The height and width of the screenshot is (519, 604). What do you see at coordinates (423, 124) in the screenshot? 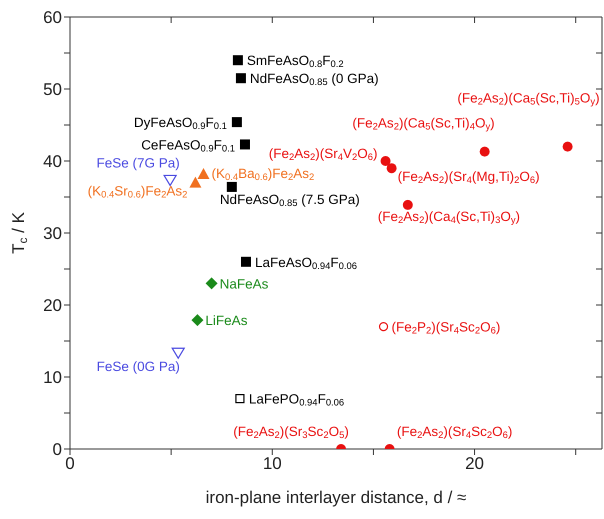
I see `text: (Fe$_{2}$As$_{2}$)(Ca$_{5}$(Sc,Ti)$_{4}$O$_{y}$)` at bounding box center [423, 124].